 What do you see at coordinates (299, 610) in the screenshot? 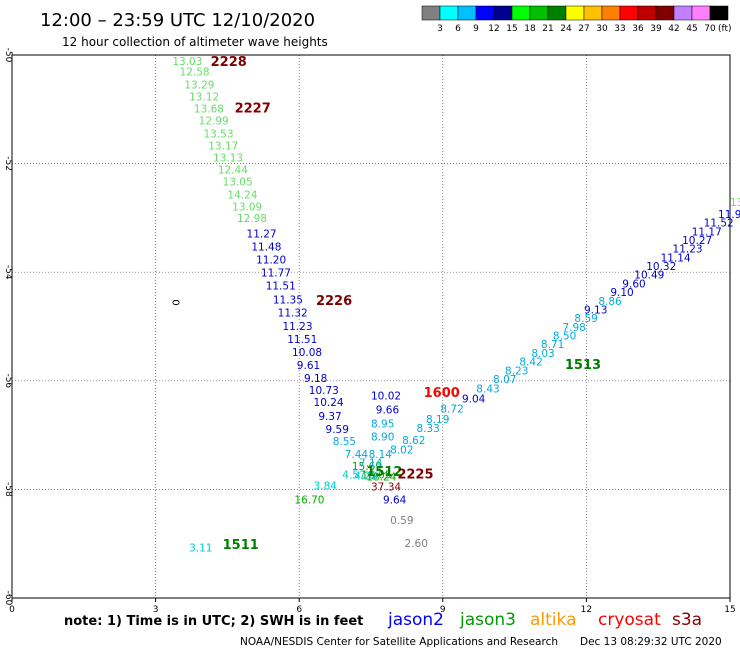
I see `x-tick-label: 6` at bounding box center [299, 610].